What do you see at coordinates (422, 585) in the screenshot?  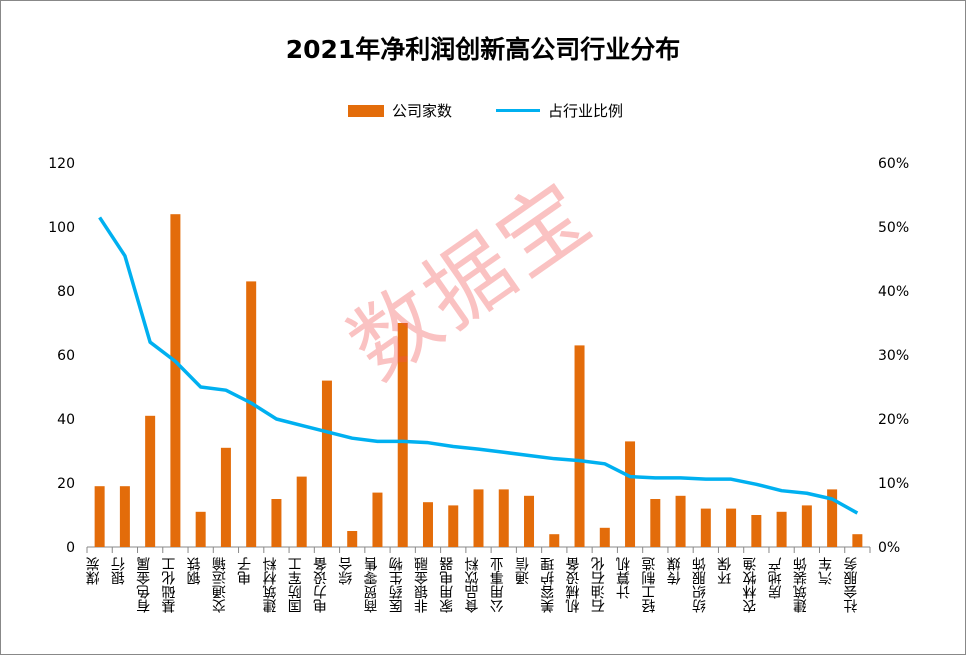 I see `x-tick-label: 非银金融` at bounding box center [422, 585].